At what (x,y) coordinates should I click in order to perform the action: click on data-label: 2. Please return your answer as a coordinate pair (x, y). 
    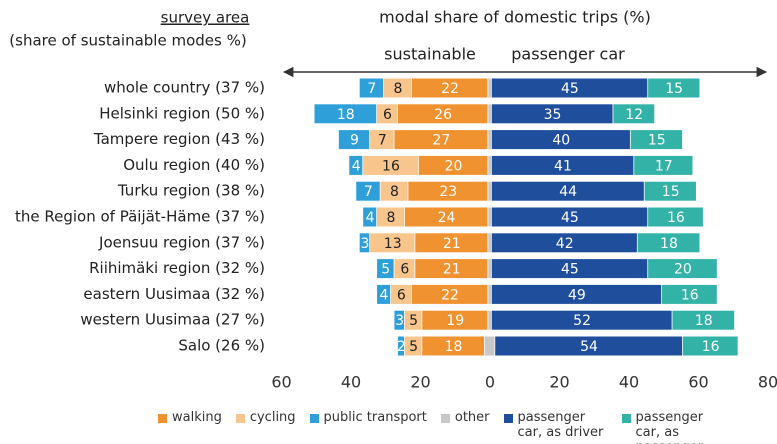
    Looking at the image, I should click on (401, 347).